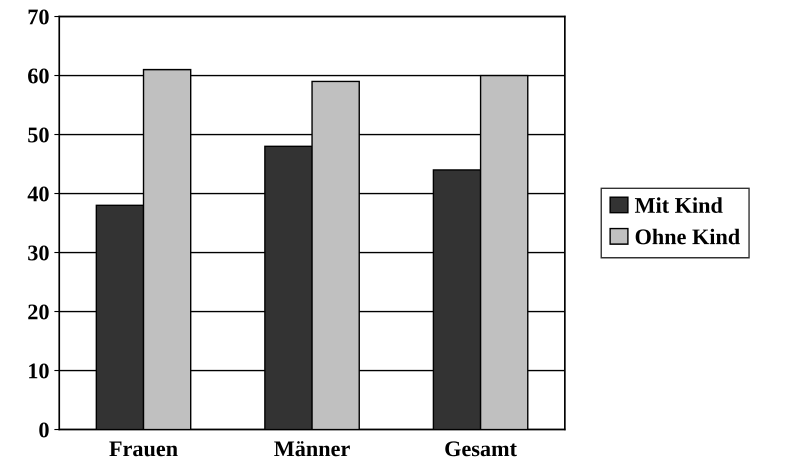  What do you see at coordinates (39, 370) in the screenshot?
I see `y-tick-label: 10` at bounding box center [39, 370].